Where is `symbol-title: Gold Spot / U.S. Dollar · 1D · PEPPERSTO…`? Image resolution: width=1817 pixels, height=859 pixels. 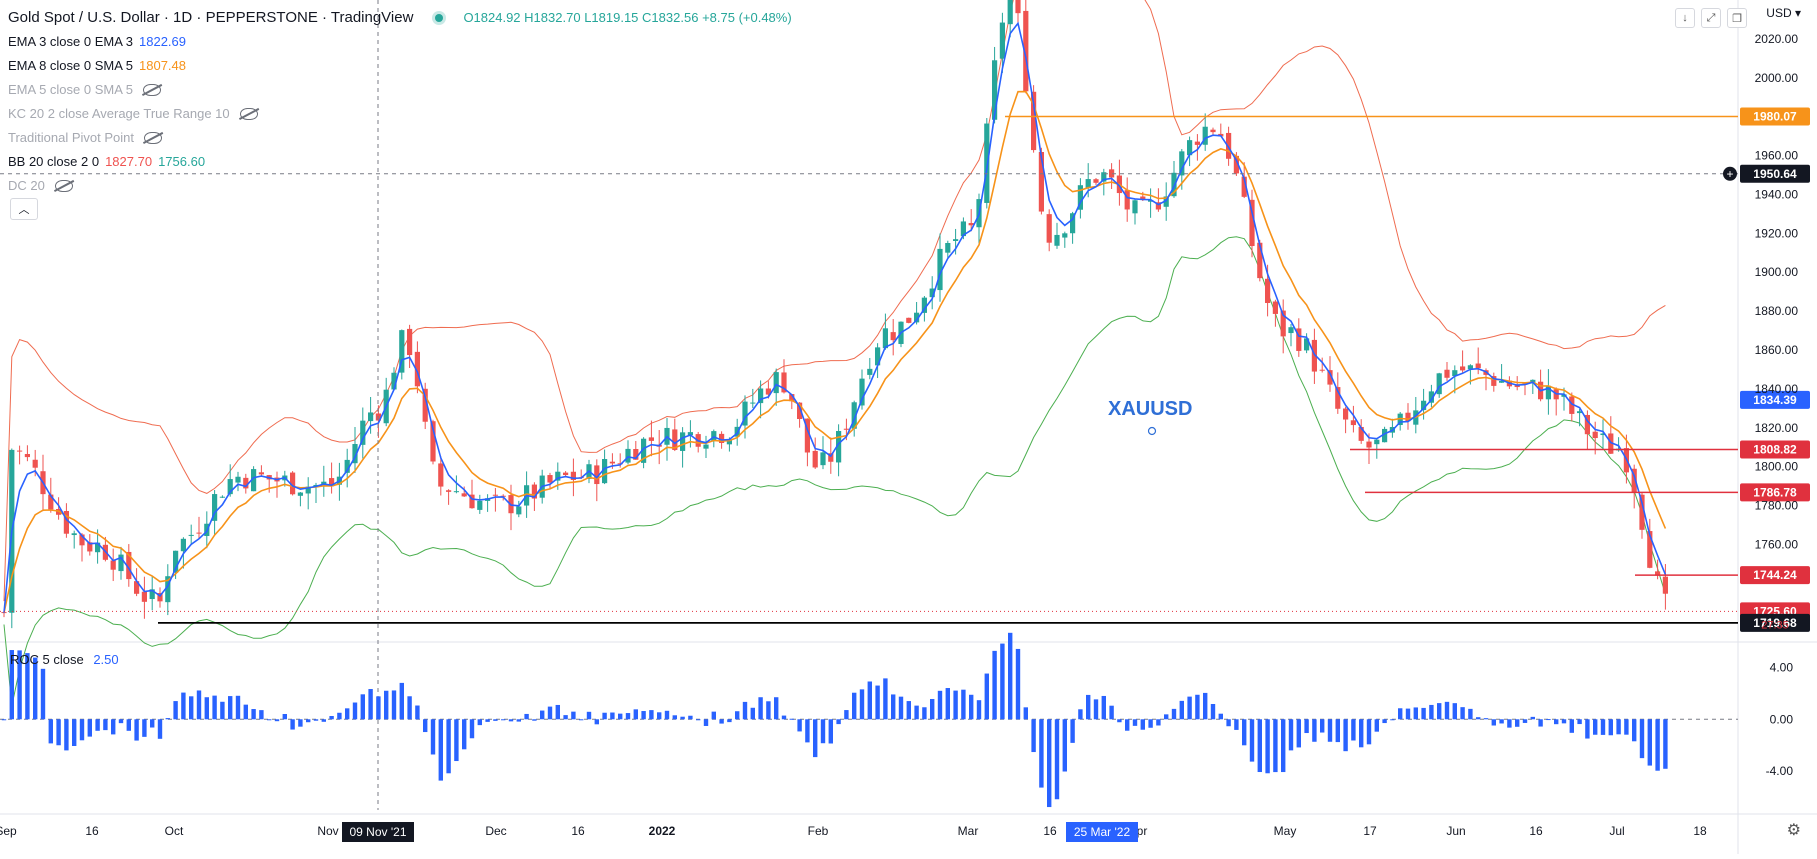
symbol-title: Gold Spot / U.S. Dollar · 1D · PEPPERSTO… is located at coordinates (211, 17).